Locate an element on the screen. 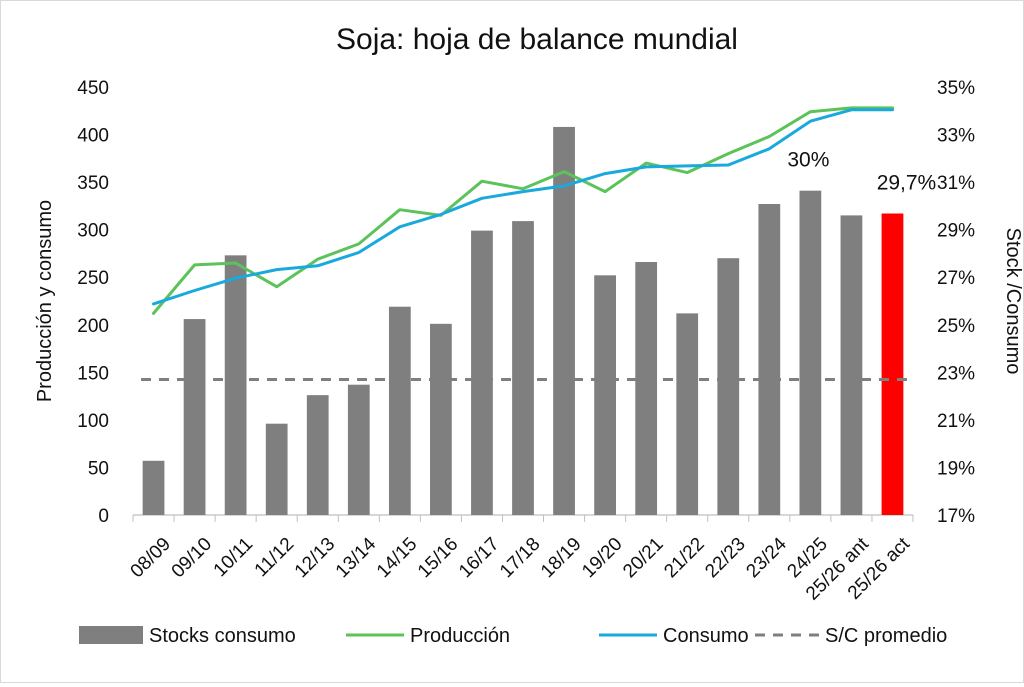 The image size is (1024, 687). y2-tick-label: 31% is located at coordinates (956, 183).